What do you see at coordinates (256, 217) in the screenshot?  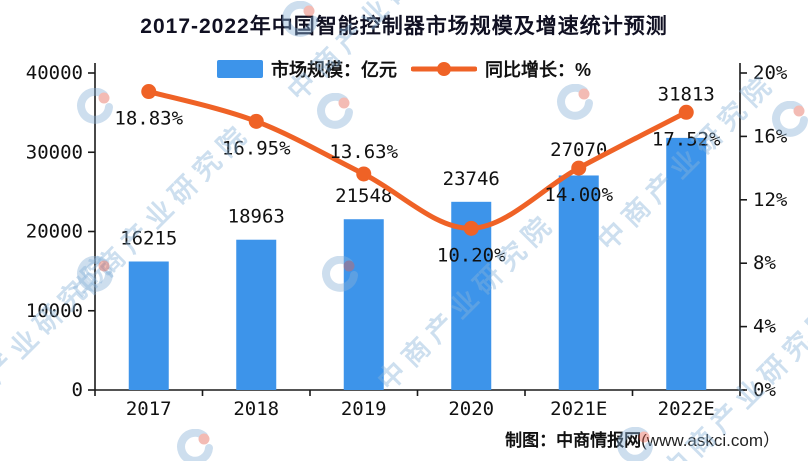 I see `bar-value-label: 18963` at bounding box center [256, 217].